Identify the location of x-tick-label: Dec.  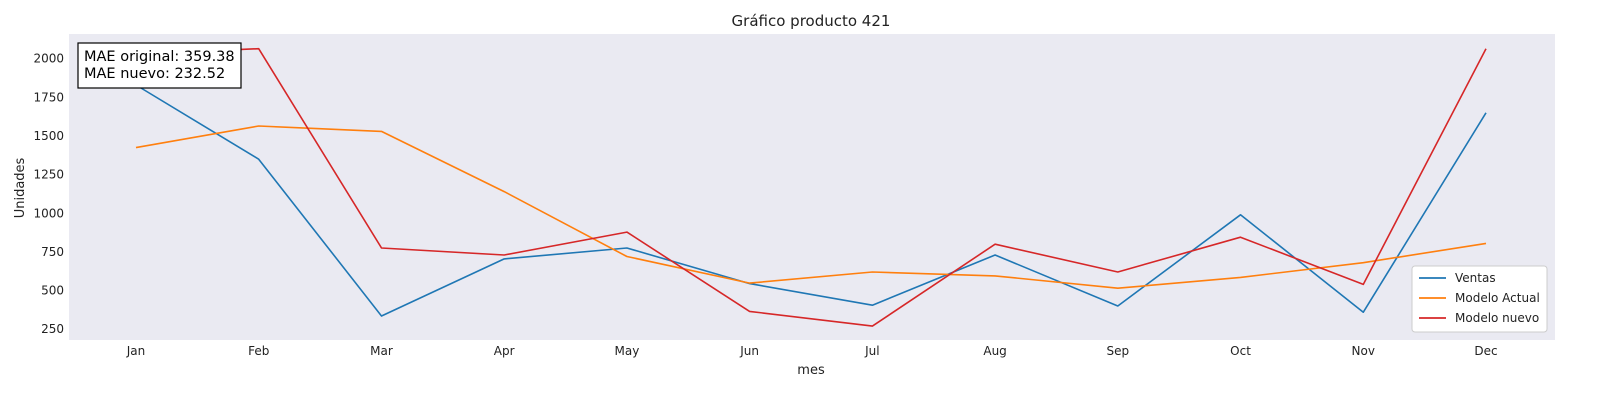
(1485, 351).